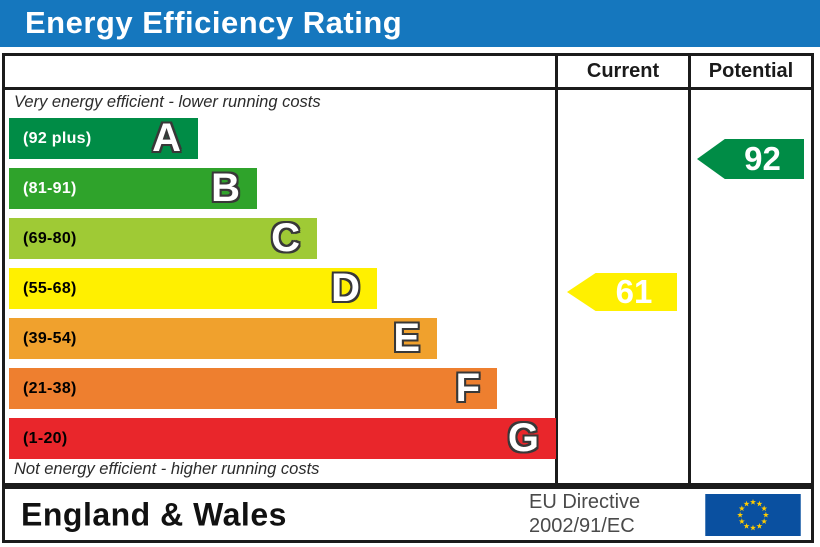 The width and height of the screenshot is (820, 547). I want to click on eu-flag-icon, so click(753, 515).